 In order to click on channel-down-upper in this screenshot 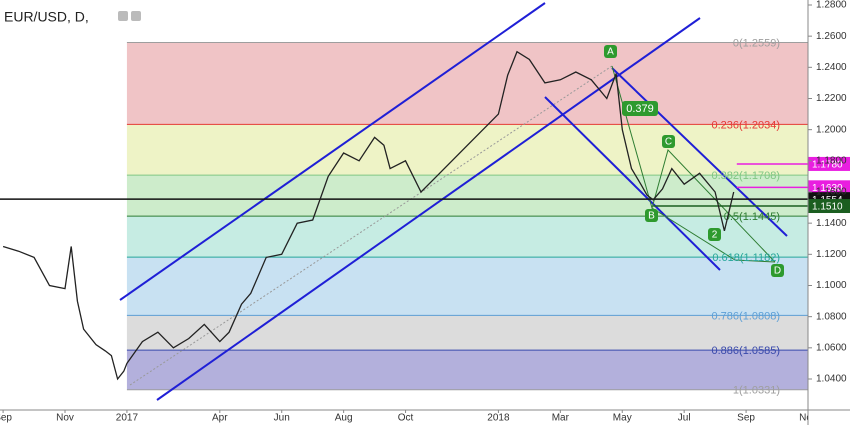, I will do `click(699, 152)`.